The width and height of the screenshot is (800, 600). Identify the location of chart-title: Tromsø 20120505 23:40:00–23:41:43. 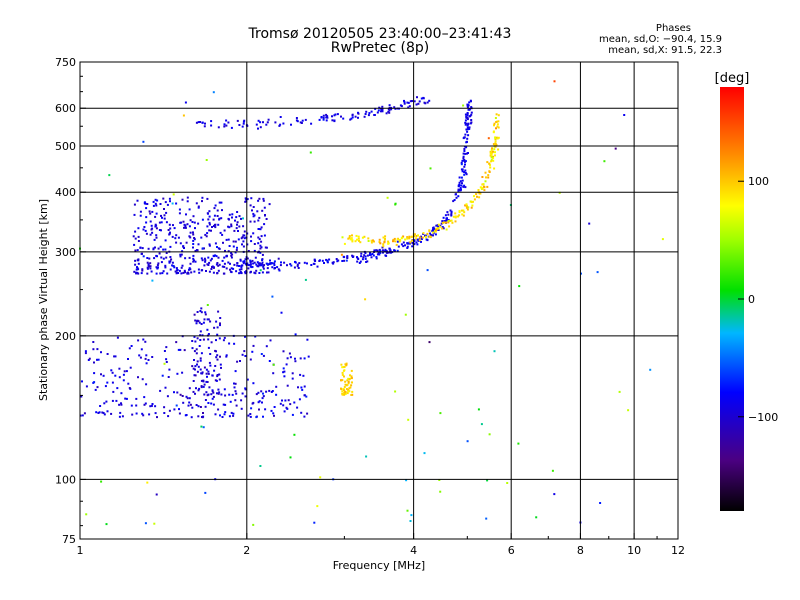
(380, 34).